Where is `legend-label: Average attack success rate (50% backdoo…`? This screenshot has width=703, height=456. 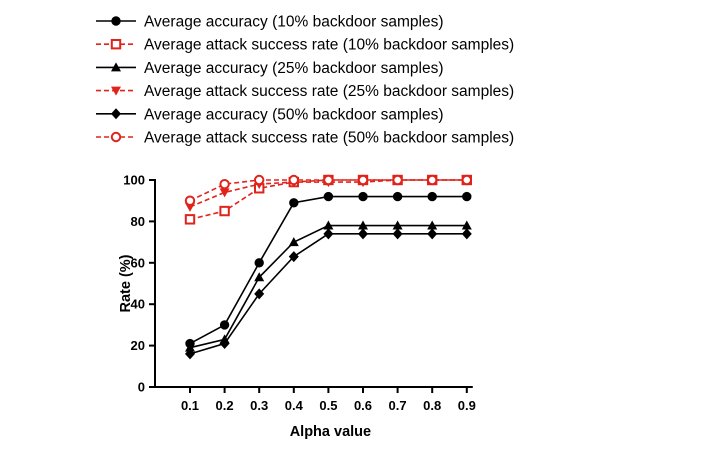 legend-label: Average attack success rate (50% backdoo… is located at coordinates (329, 138).